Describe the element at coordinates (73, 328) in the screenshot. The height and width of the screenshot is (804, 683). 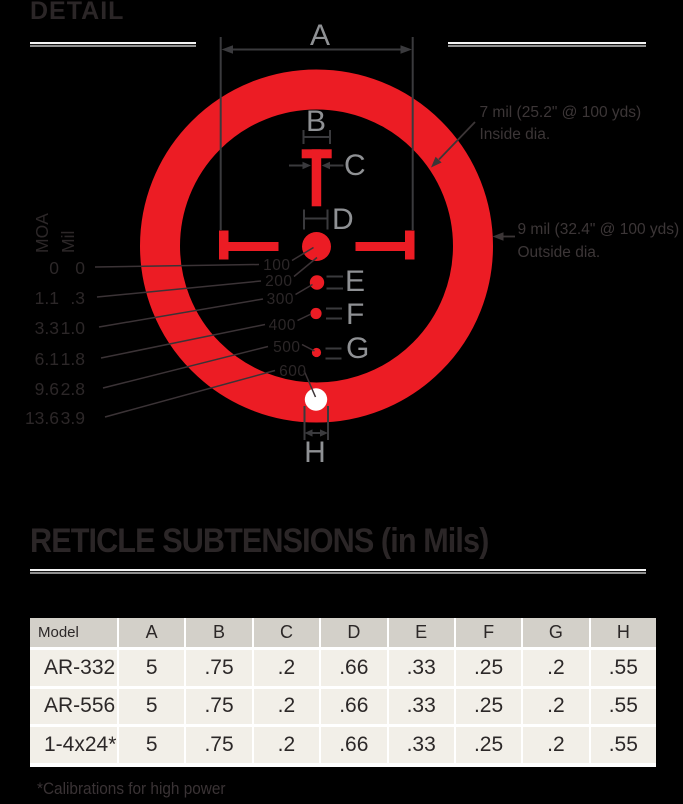
I see `mil-value: 1.0` at that location.